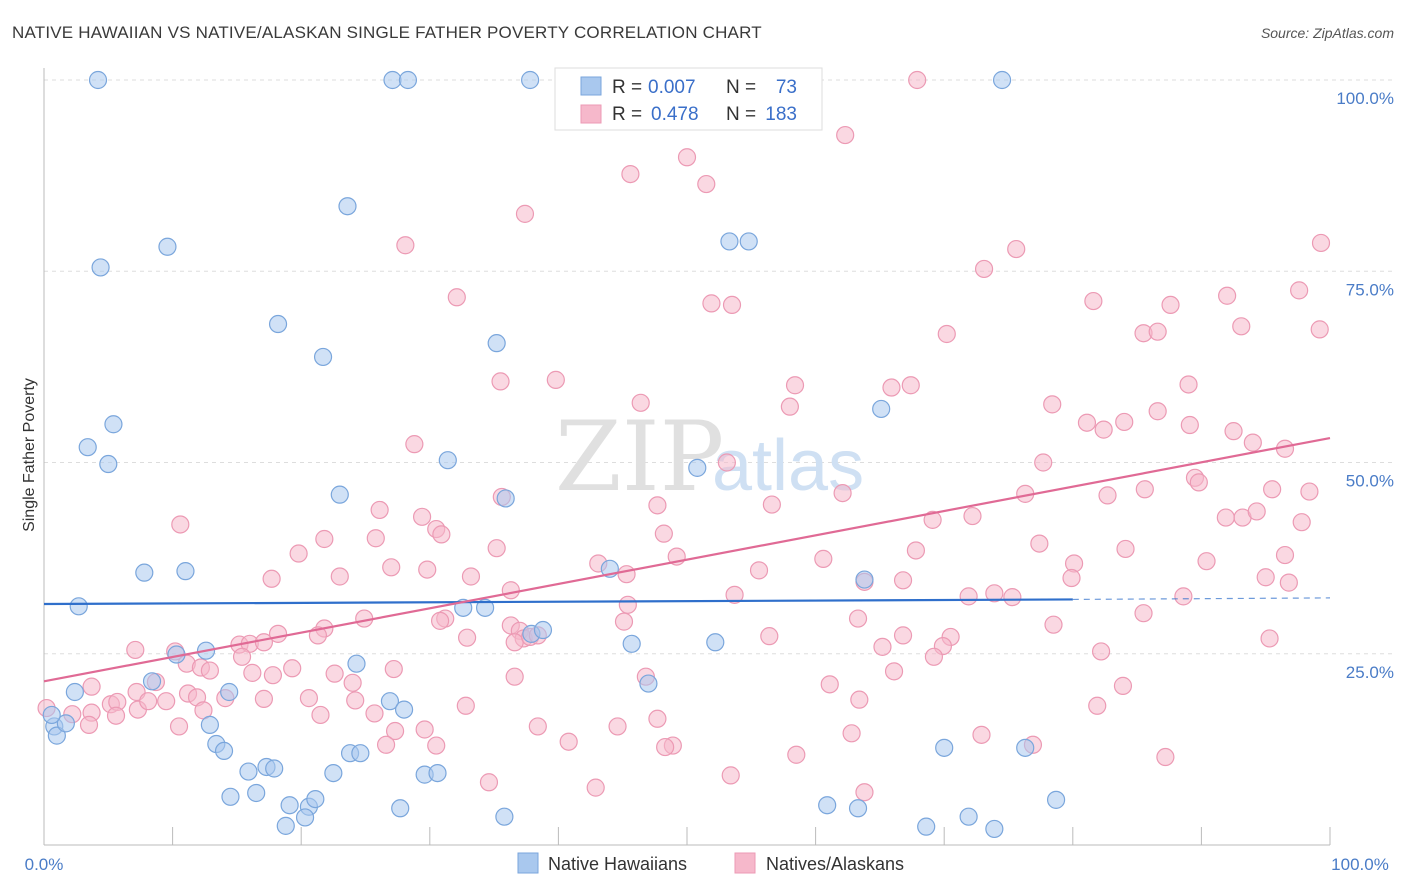 The width and height of the screenshot is (1406, 892). Describe the element at coordinates (835, 864) in the screenshot. I see `legend-bottom-label-pink: Natives/Alaskans` at that location.